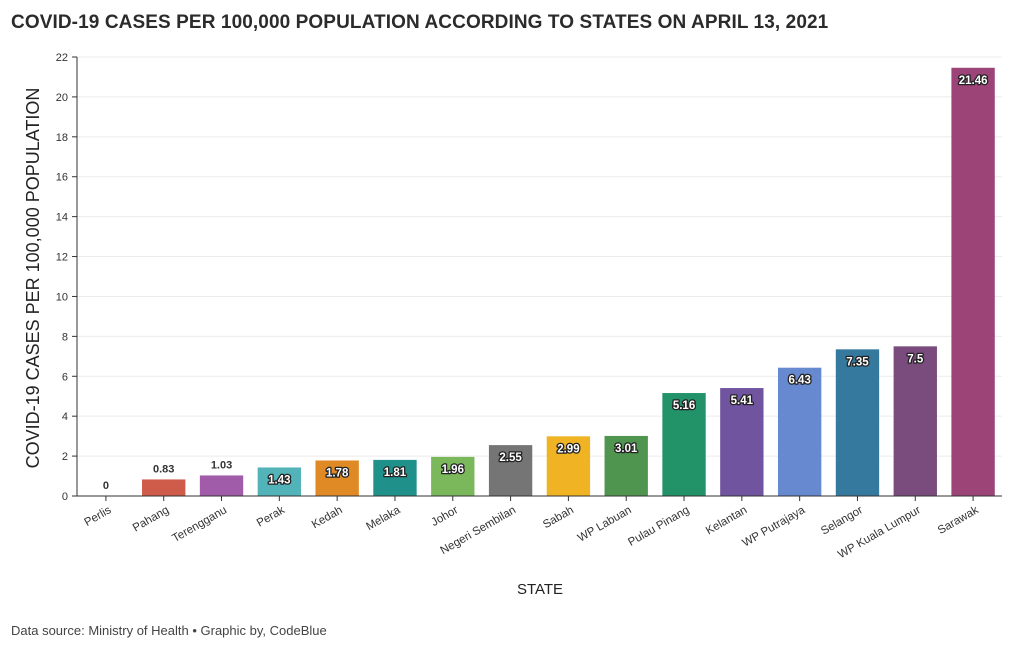  What do you see at coordinates (97, 516) in the screenshot?
I see `x-tick-label: Perlis` at bounding box center [97, 516].